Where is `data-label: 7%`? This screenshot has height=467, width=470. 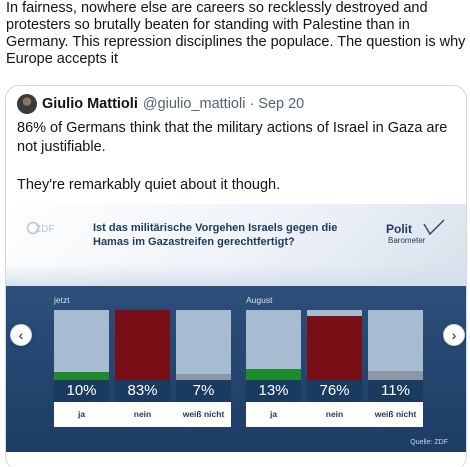
data-label: 7% is located at coordinates (203, 391).